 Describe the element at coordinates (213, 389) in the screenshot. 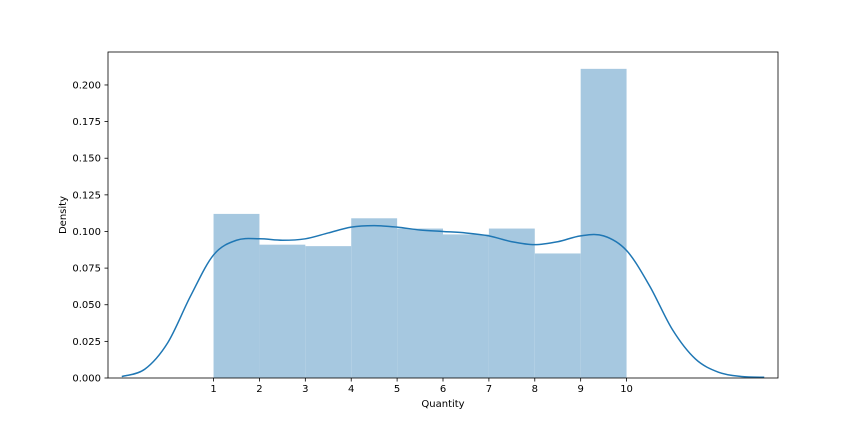

I see `x-tick-label-1: 1` at that location.